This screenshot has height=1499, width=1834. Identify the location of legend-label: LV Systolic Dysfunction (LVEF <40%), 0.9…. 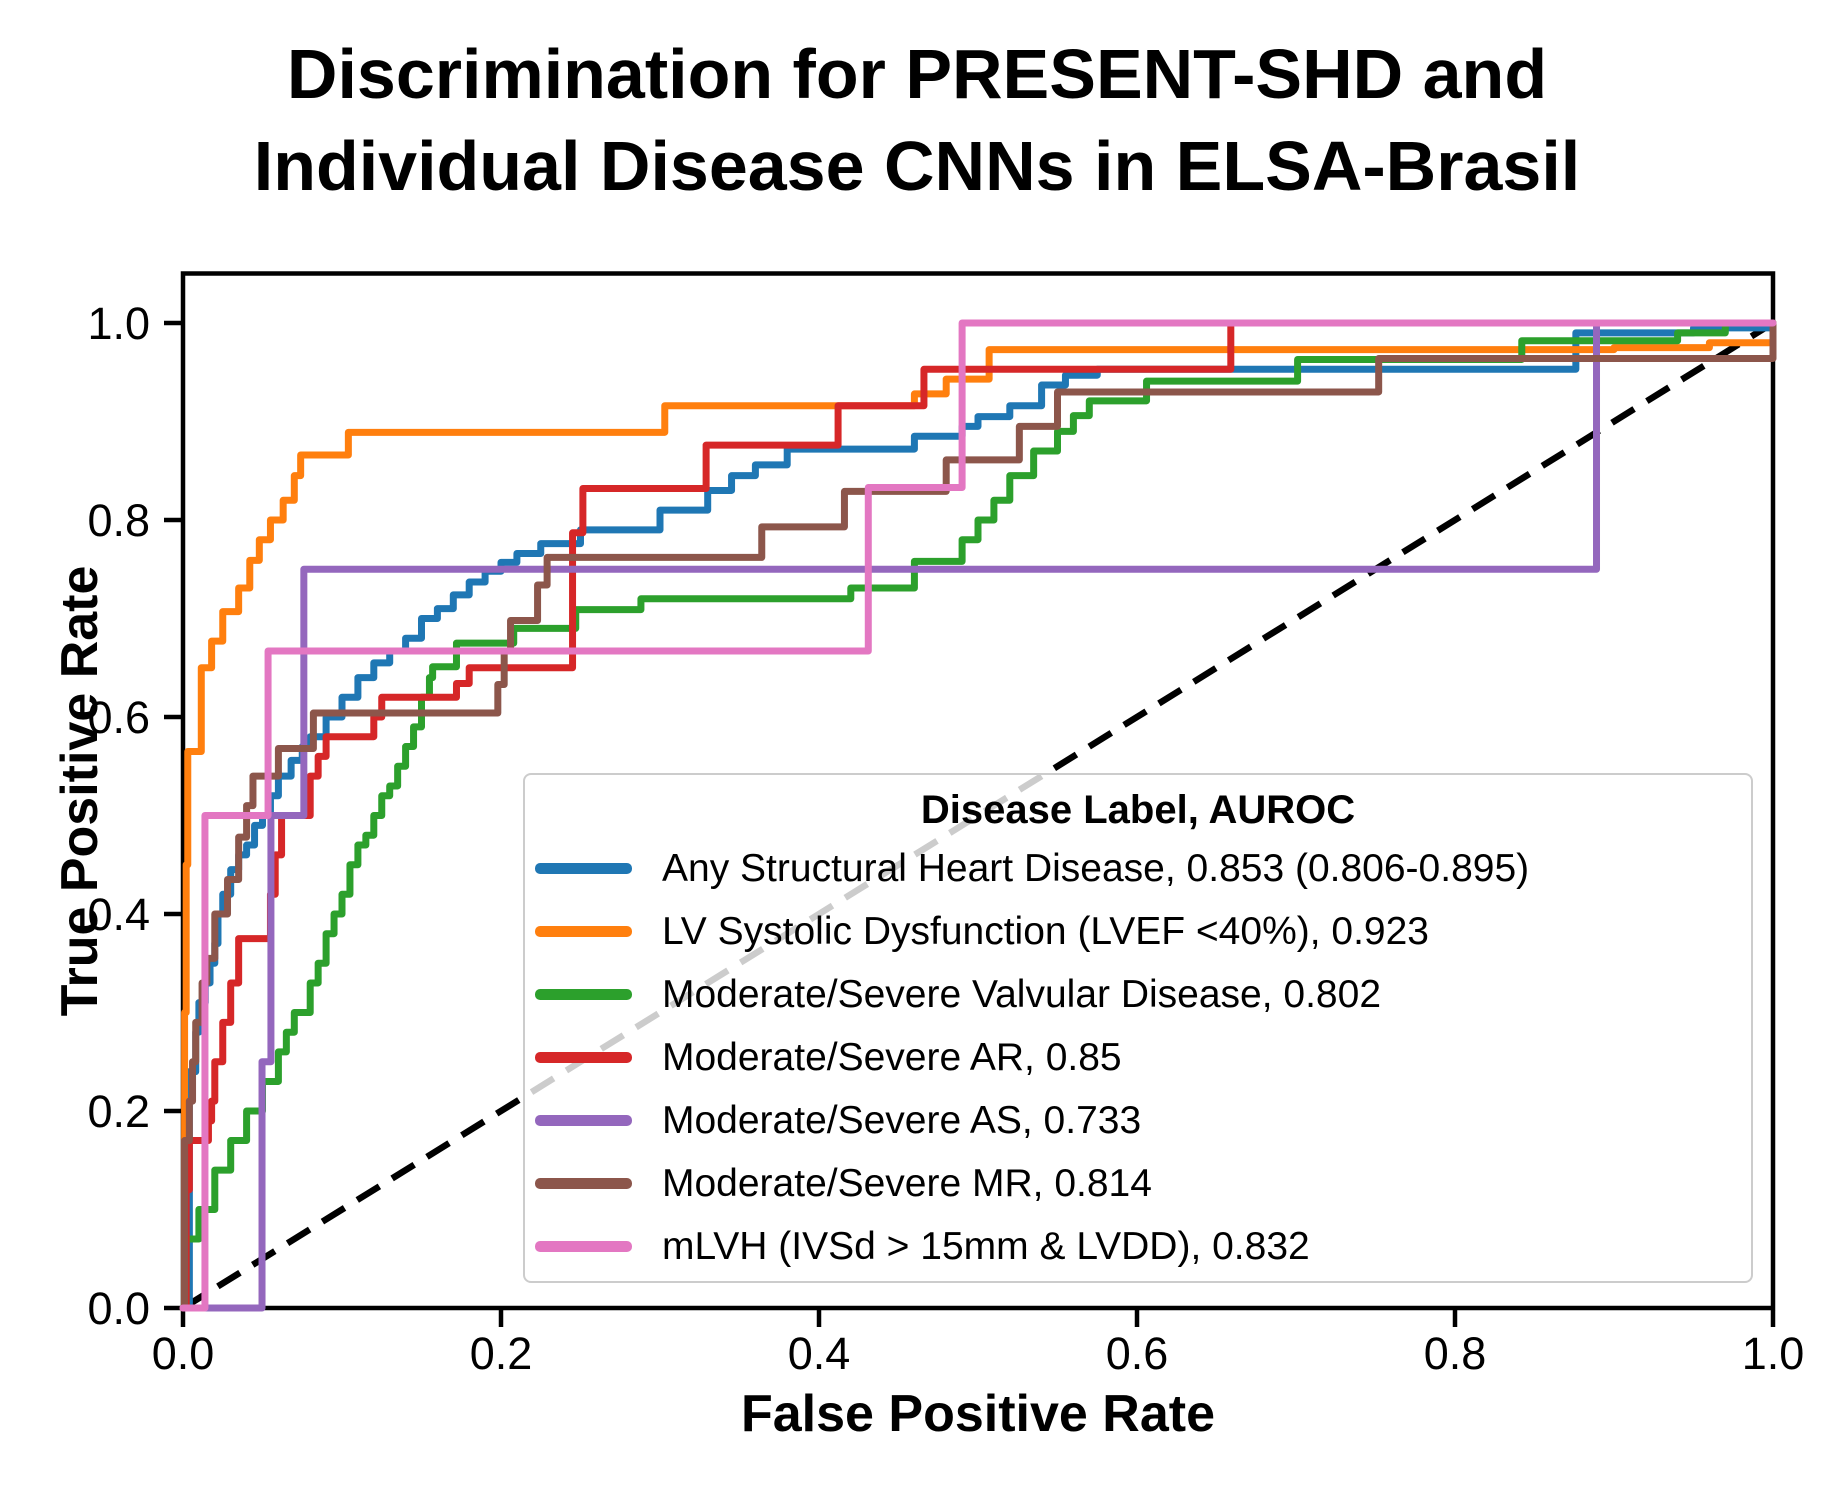
(1045, 931).